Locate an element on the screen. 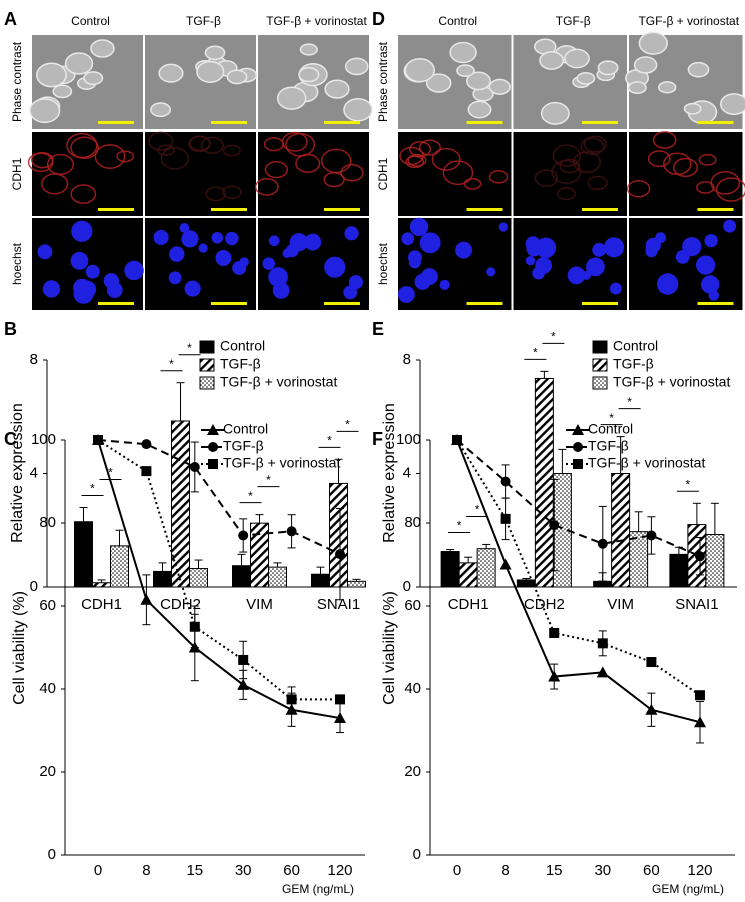  x-tick-label: 120 is located at coordinates (339, 870).